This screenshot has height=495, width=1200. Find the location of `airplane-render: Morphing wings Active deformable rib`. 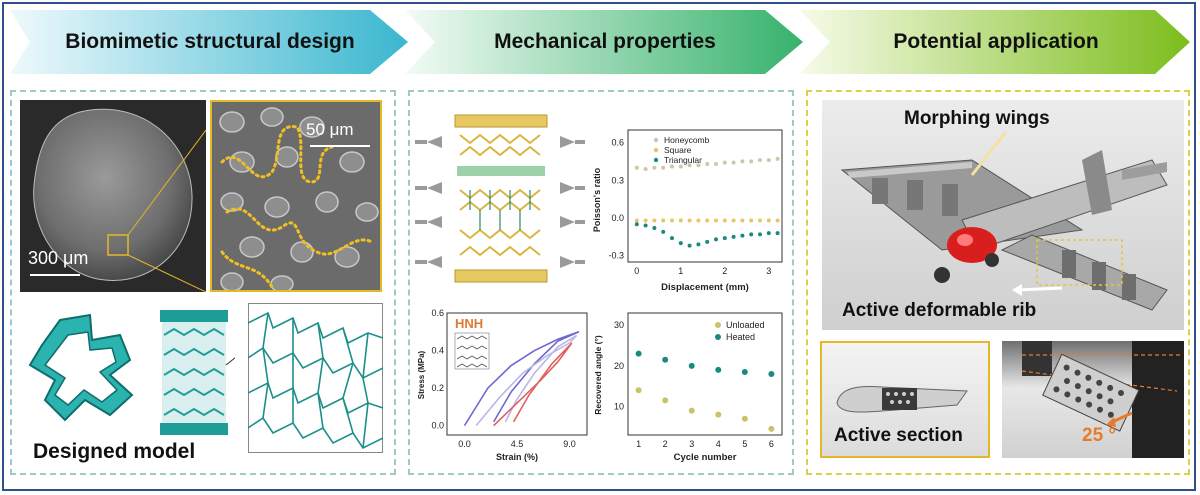

airplane-render: Morphing wings Active deformable rib is located at coordinates (1003, 215).